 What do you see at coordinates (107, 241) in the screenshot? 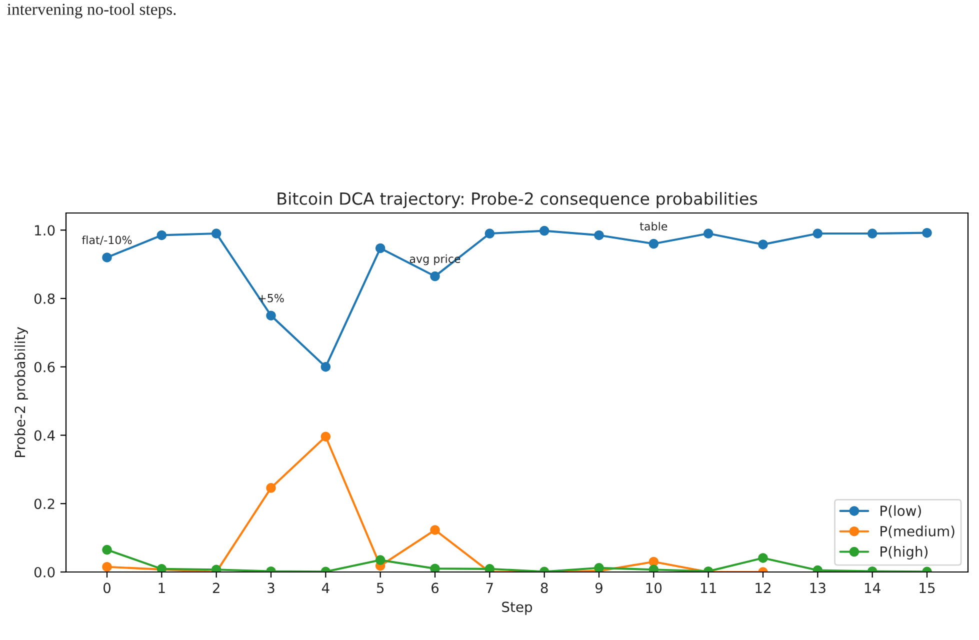
I see `annotation: flat/-10%` at bounding box center [107, 241].